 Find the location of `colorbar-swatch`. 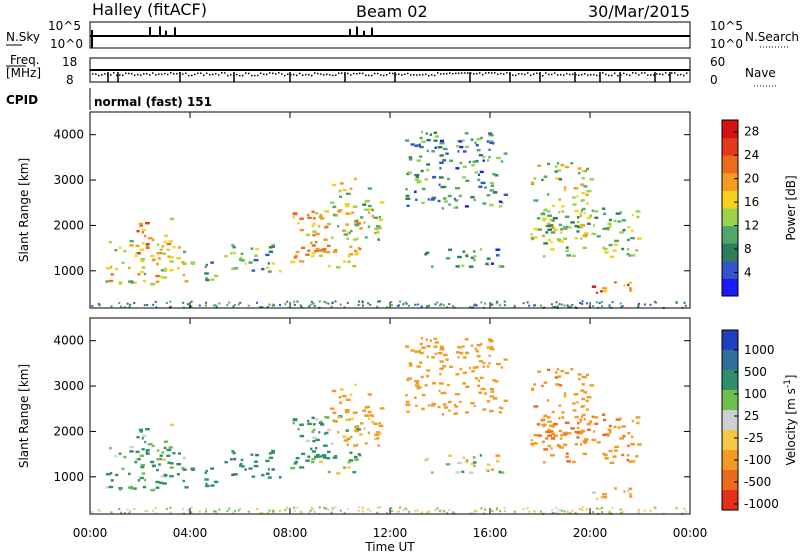

colorbar-swatch is located at coordinates (730, 269).